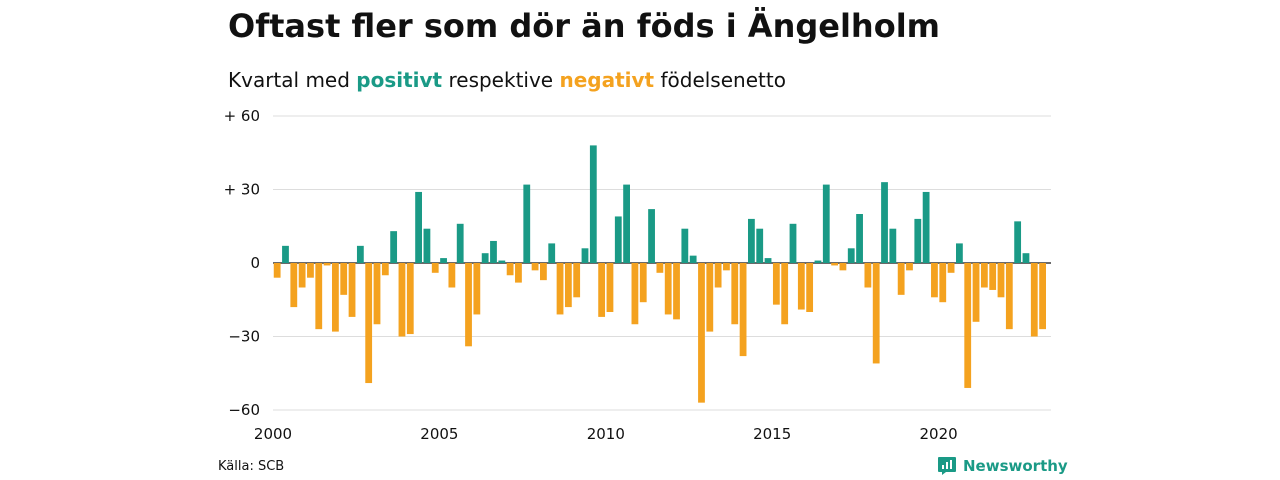 The width and height of the screenshot is (1280, 480). What do you see at coordinates (273, 434) in the screenshot?
I see `x-tick-label: 2000` at bounding box center [273, 434].